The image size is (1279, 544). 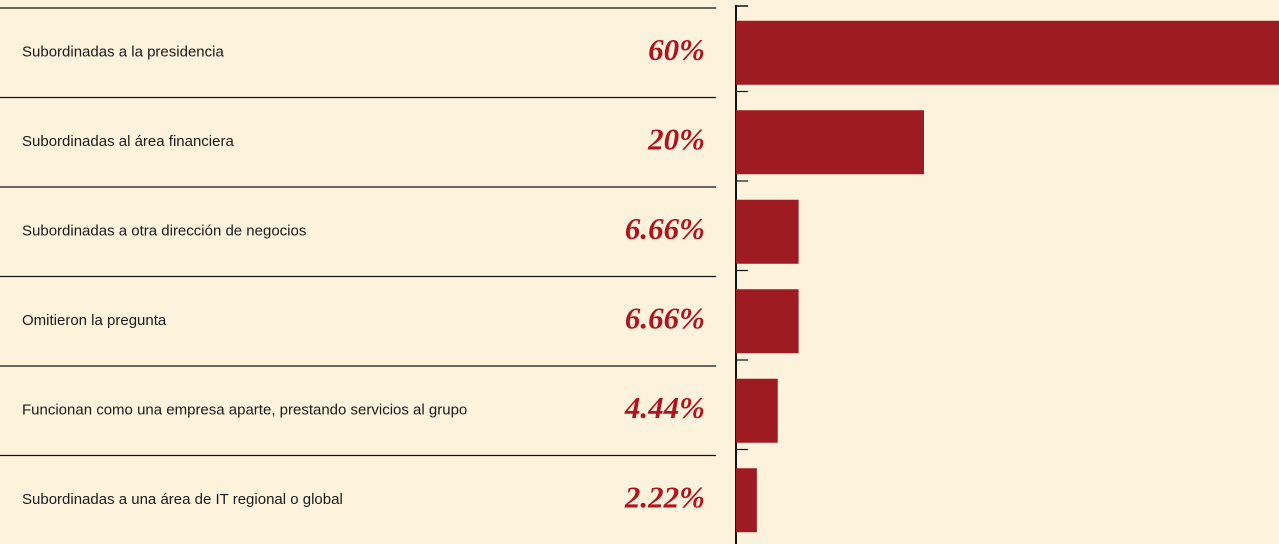 What do you see at coordinates (123, 52) in the screenshot?
I see `category-label: Subordinadas a la presidencia` at bounding box center [123, 52].